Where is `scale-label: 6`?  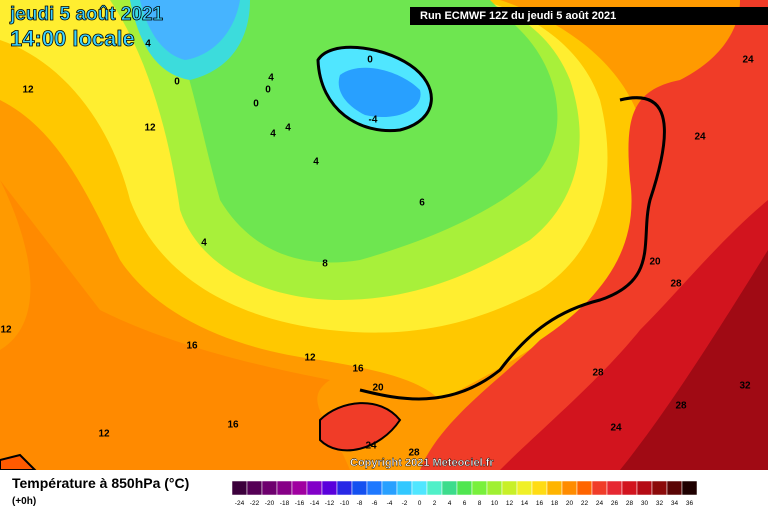 scale-label: 6 is located at coordinates (465, 503).